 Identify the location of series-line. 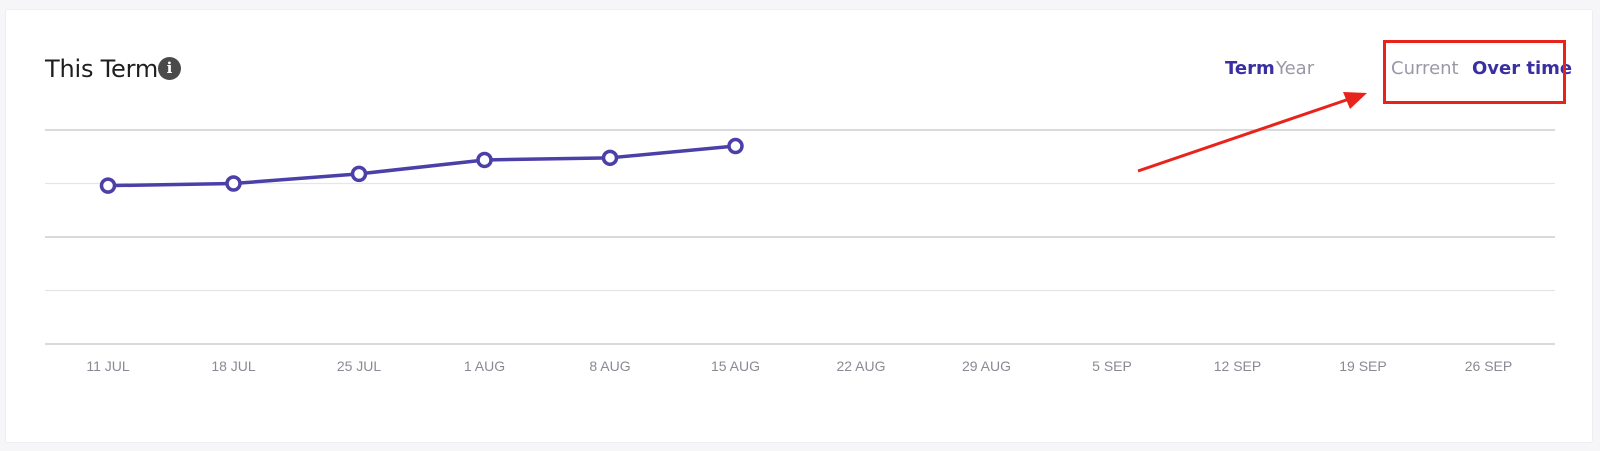
(421, 166).